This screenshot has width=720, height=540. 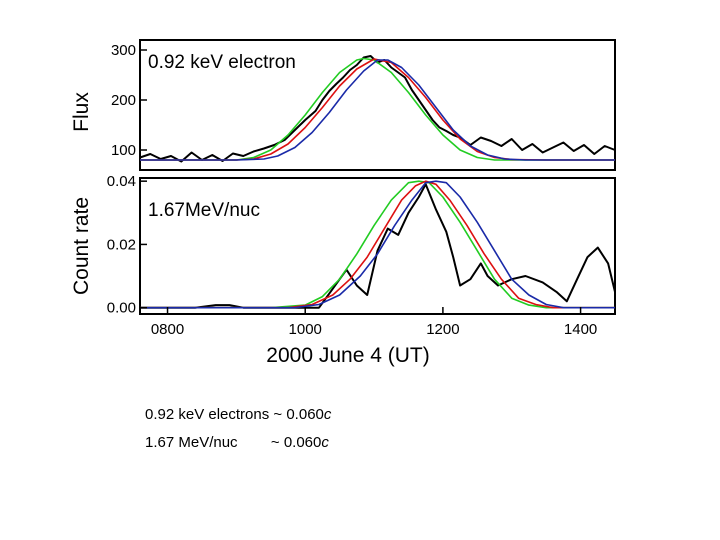 What do you see at coordinates (327, 414) in the screenshot?
I see `caption-electrons-unit: c` at bounding box center [327, 414].